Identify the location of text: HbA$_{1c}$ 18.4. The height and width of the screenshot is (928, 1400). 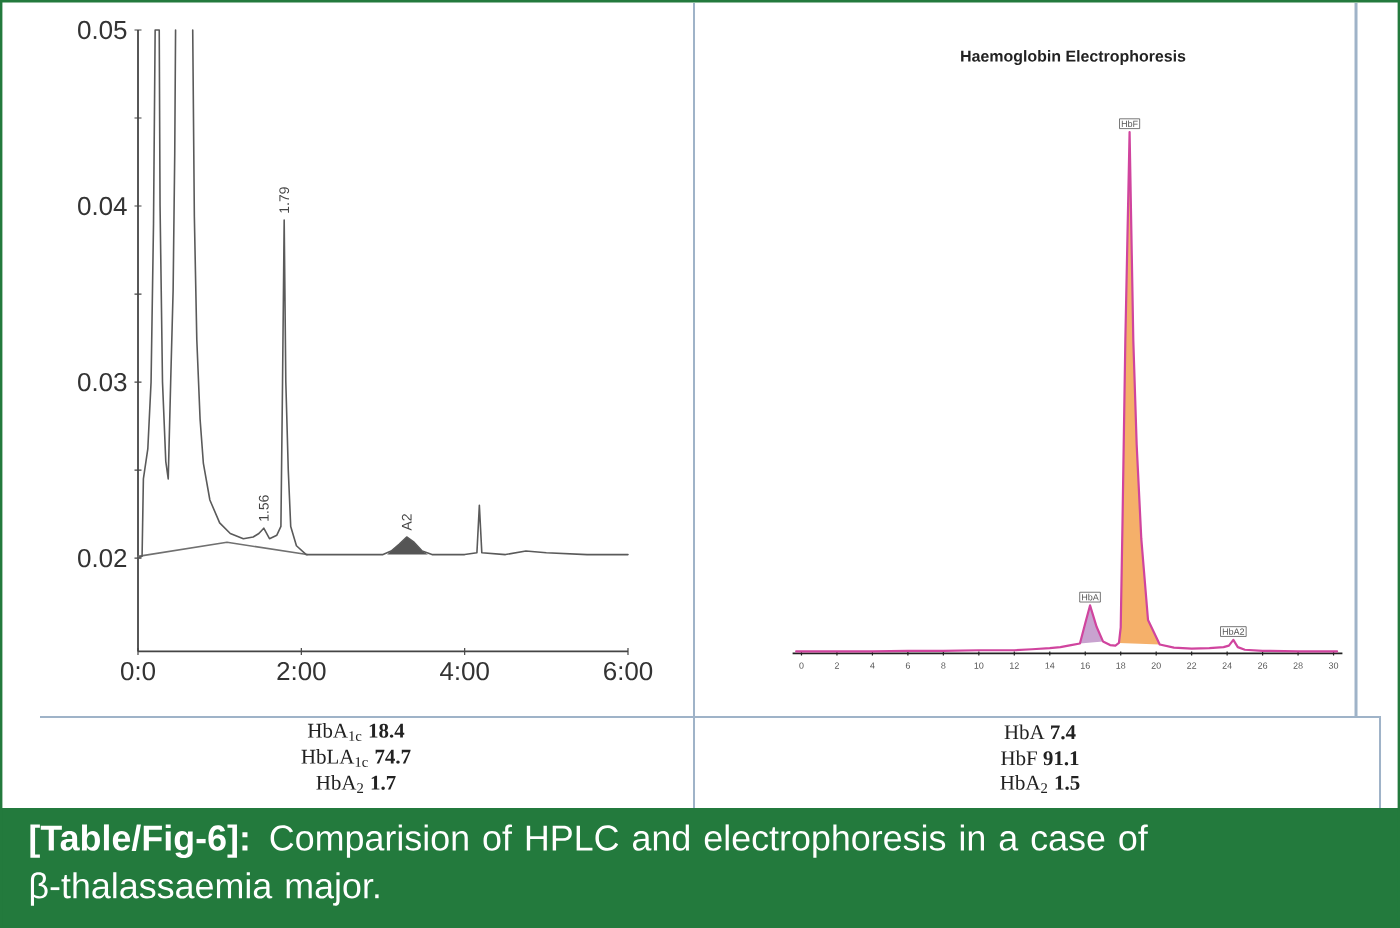
(356, 732).